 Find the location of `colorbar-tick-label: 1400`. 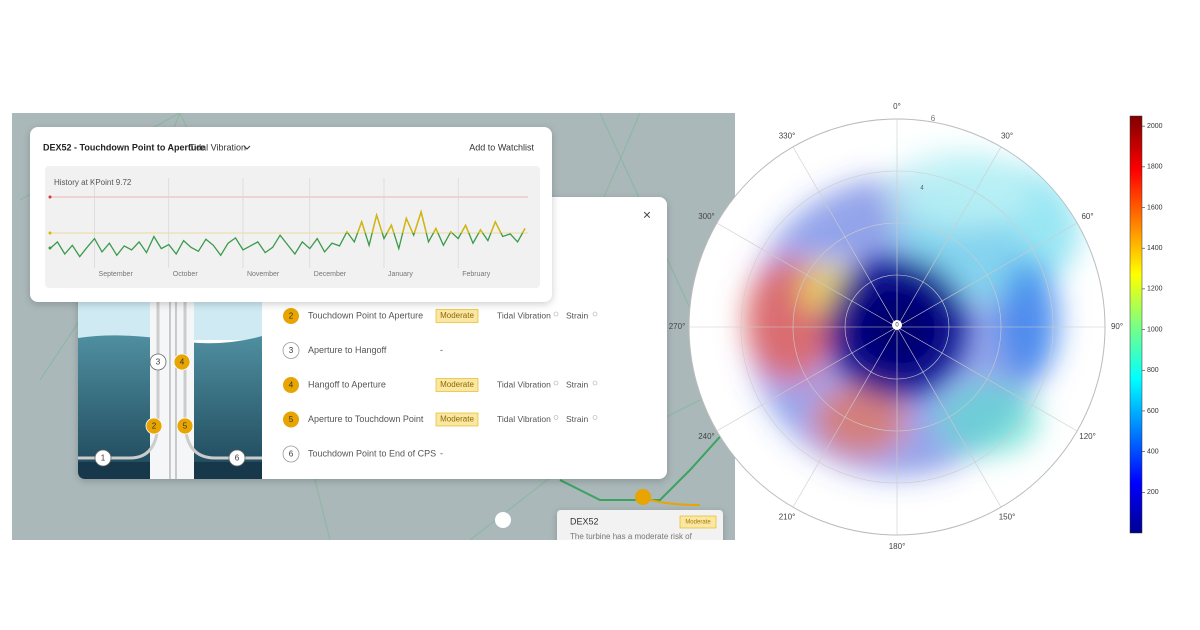

colorbar-tick-label: 1400 is located at coordinates (1155, 248).